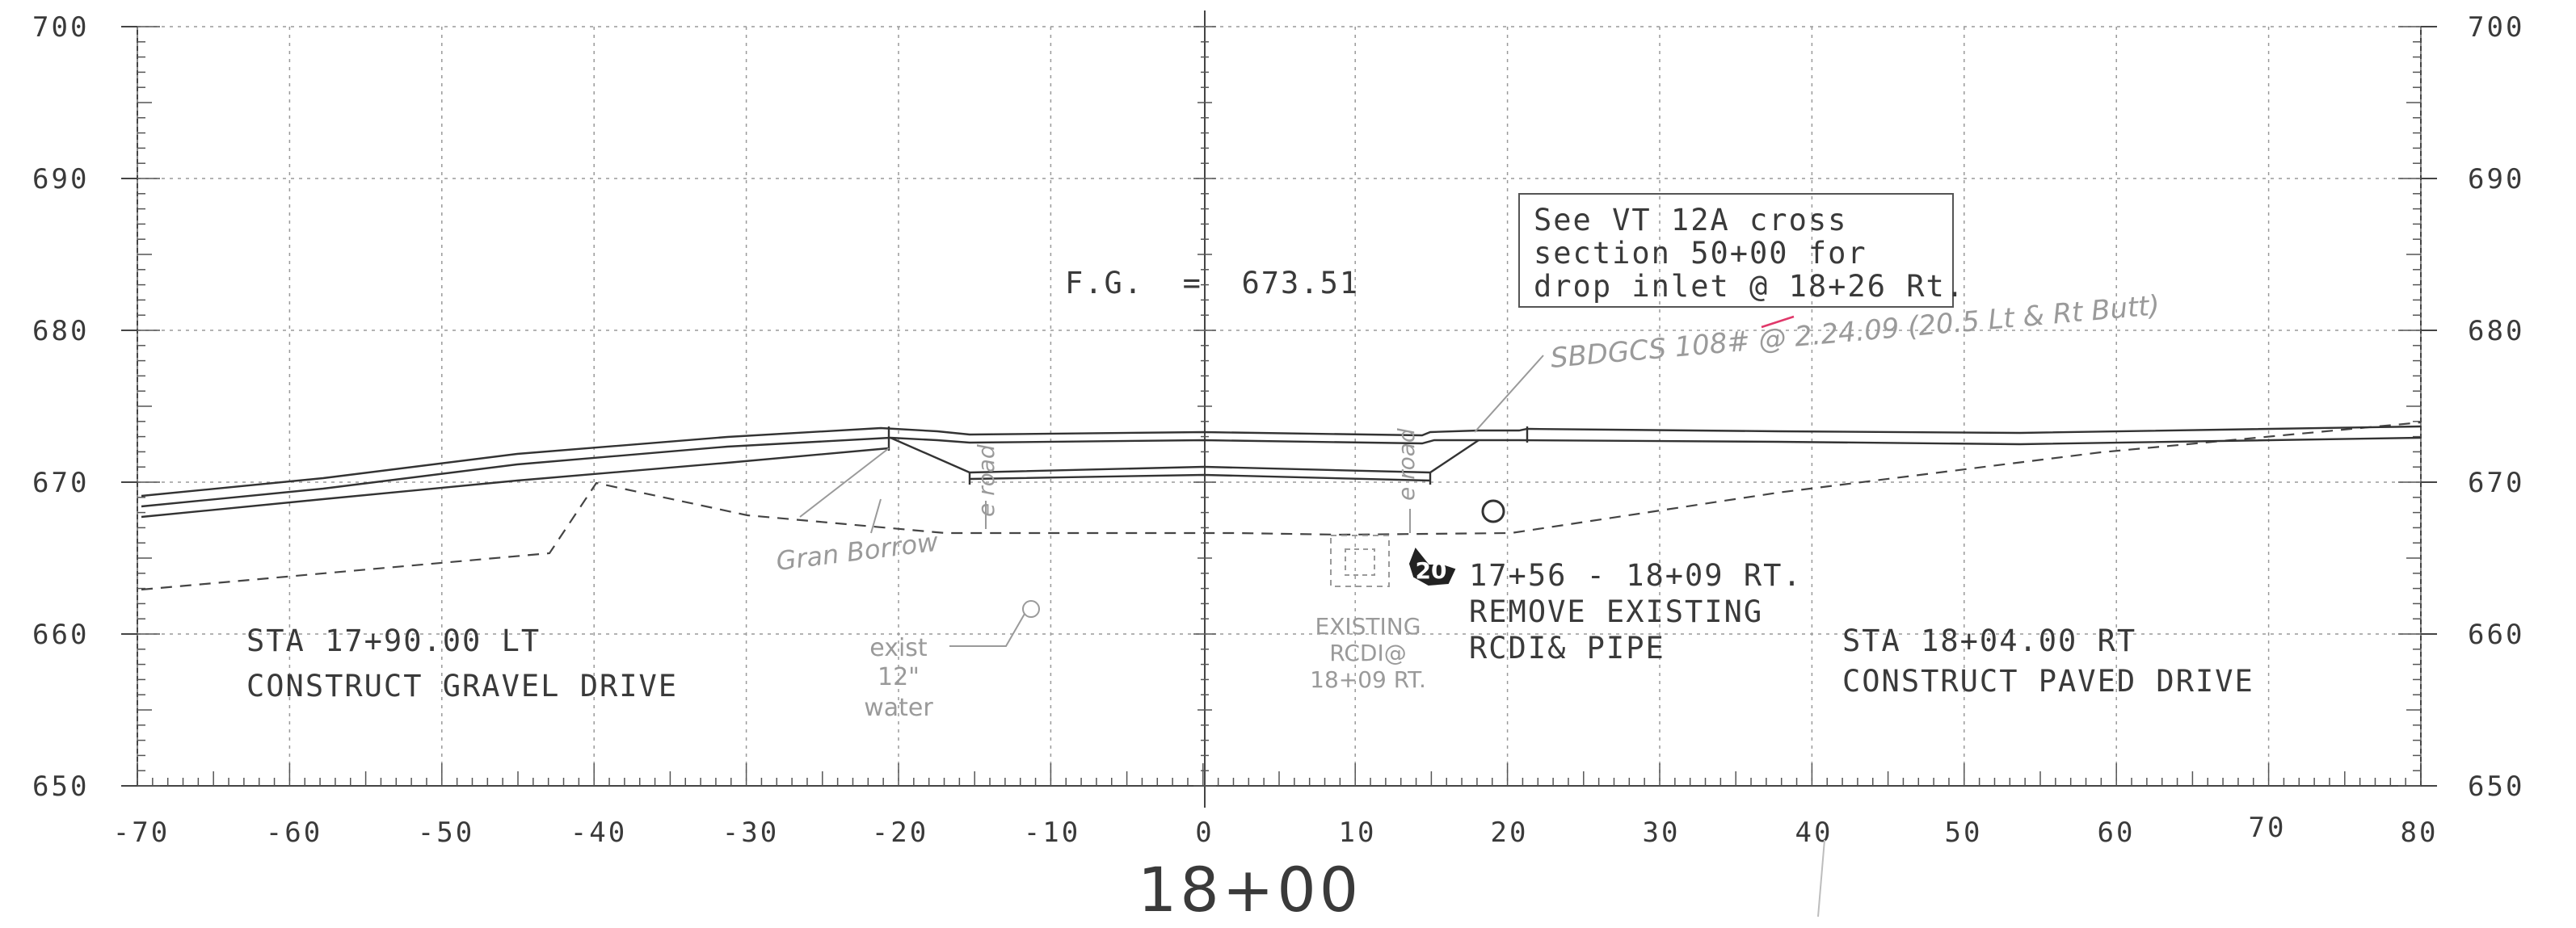  What do you see at coordinates (1510, 833) in the screenshot?
I see `x-tick-label: 20` at bounding box center [1510, 833].